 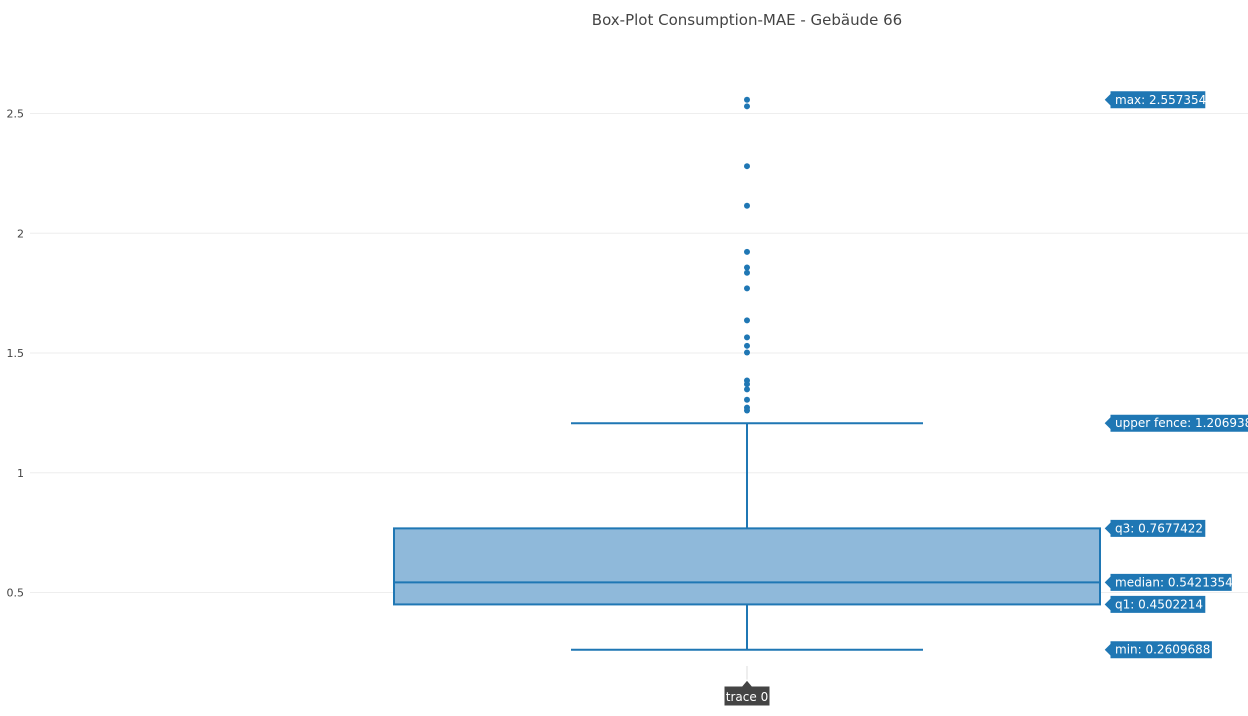 I want to click on hover-label-q1: q1: 0.4502214, so click(x=1155, y=604).